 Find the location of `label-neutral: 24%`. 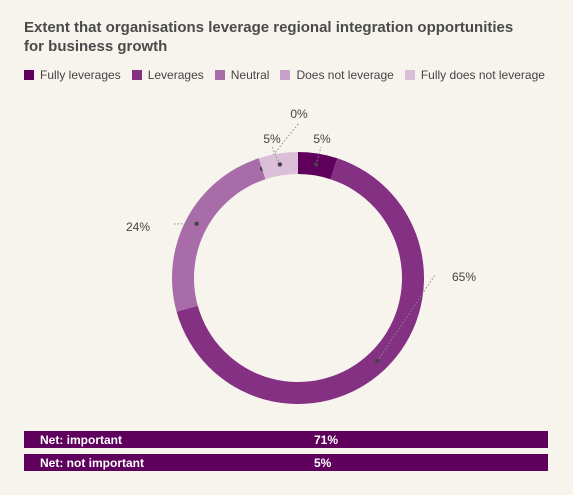

label-neutral: 24% is located at coordinates (138, 227).